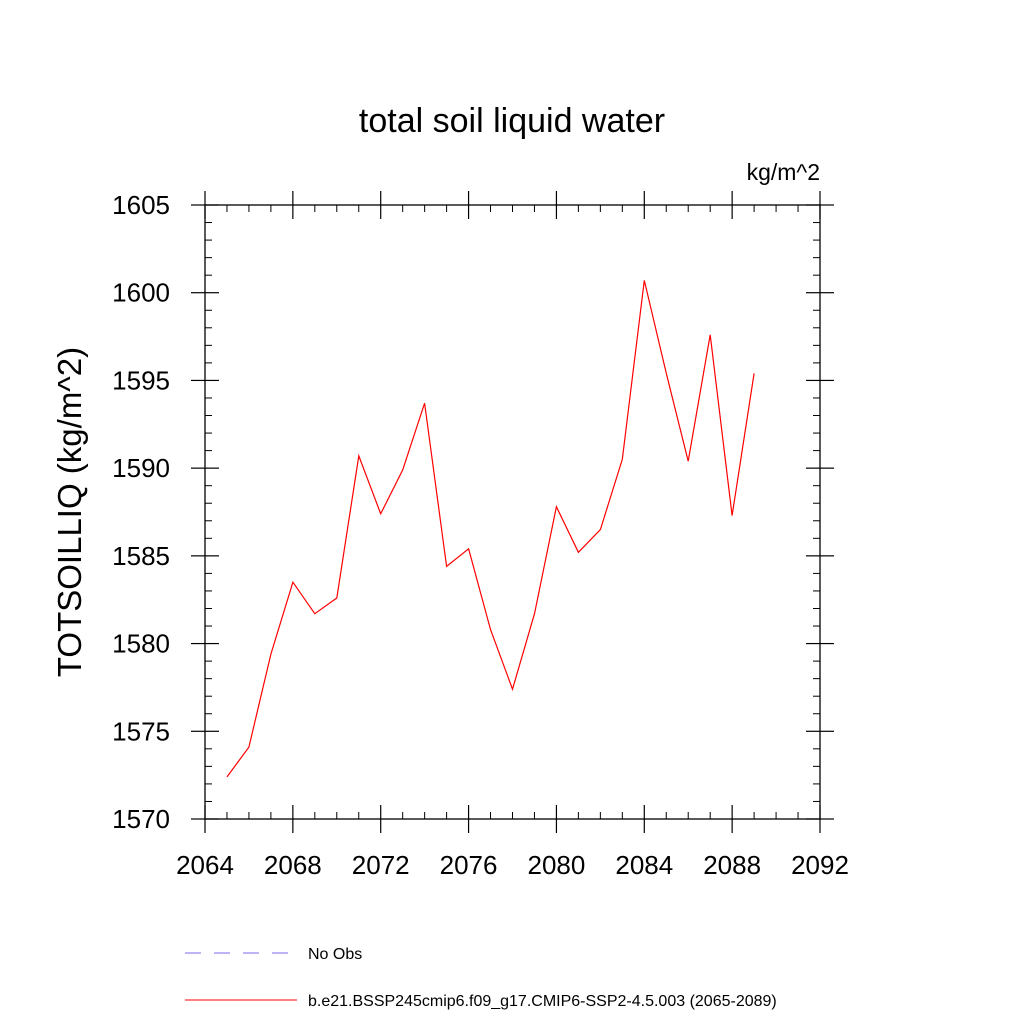 The width and height of the screenshot is (1024, 1024). I want to click on legend-label: No Obs, so click(335, 954).